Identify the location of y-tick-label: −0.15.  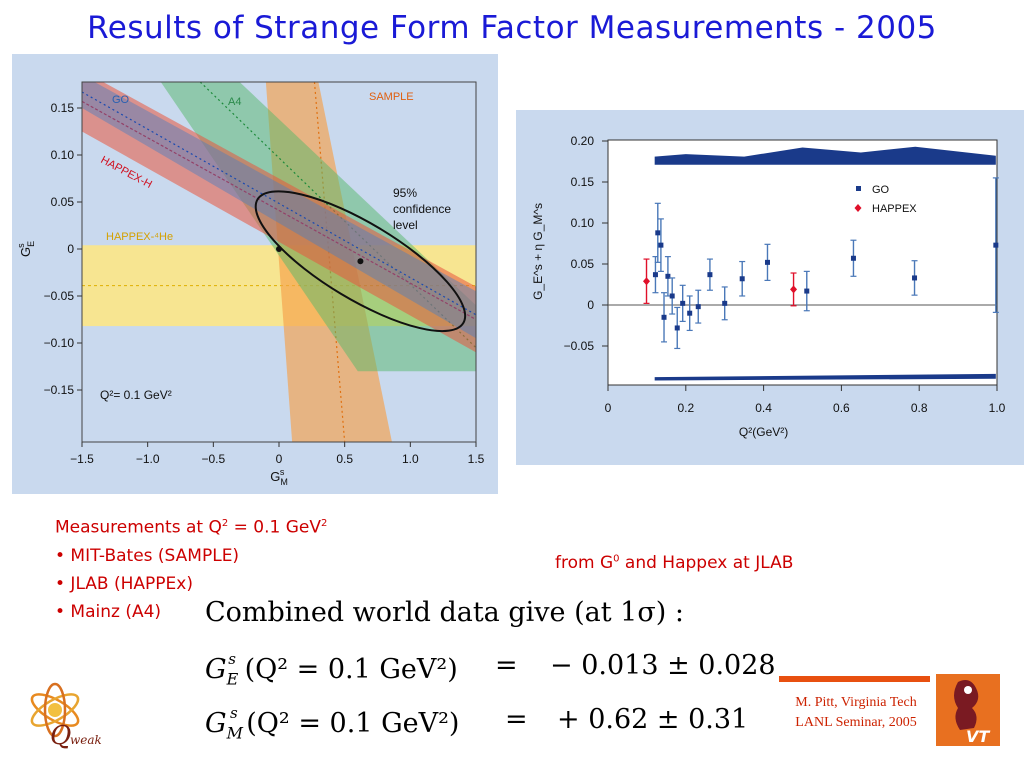
(59, 390).